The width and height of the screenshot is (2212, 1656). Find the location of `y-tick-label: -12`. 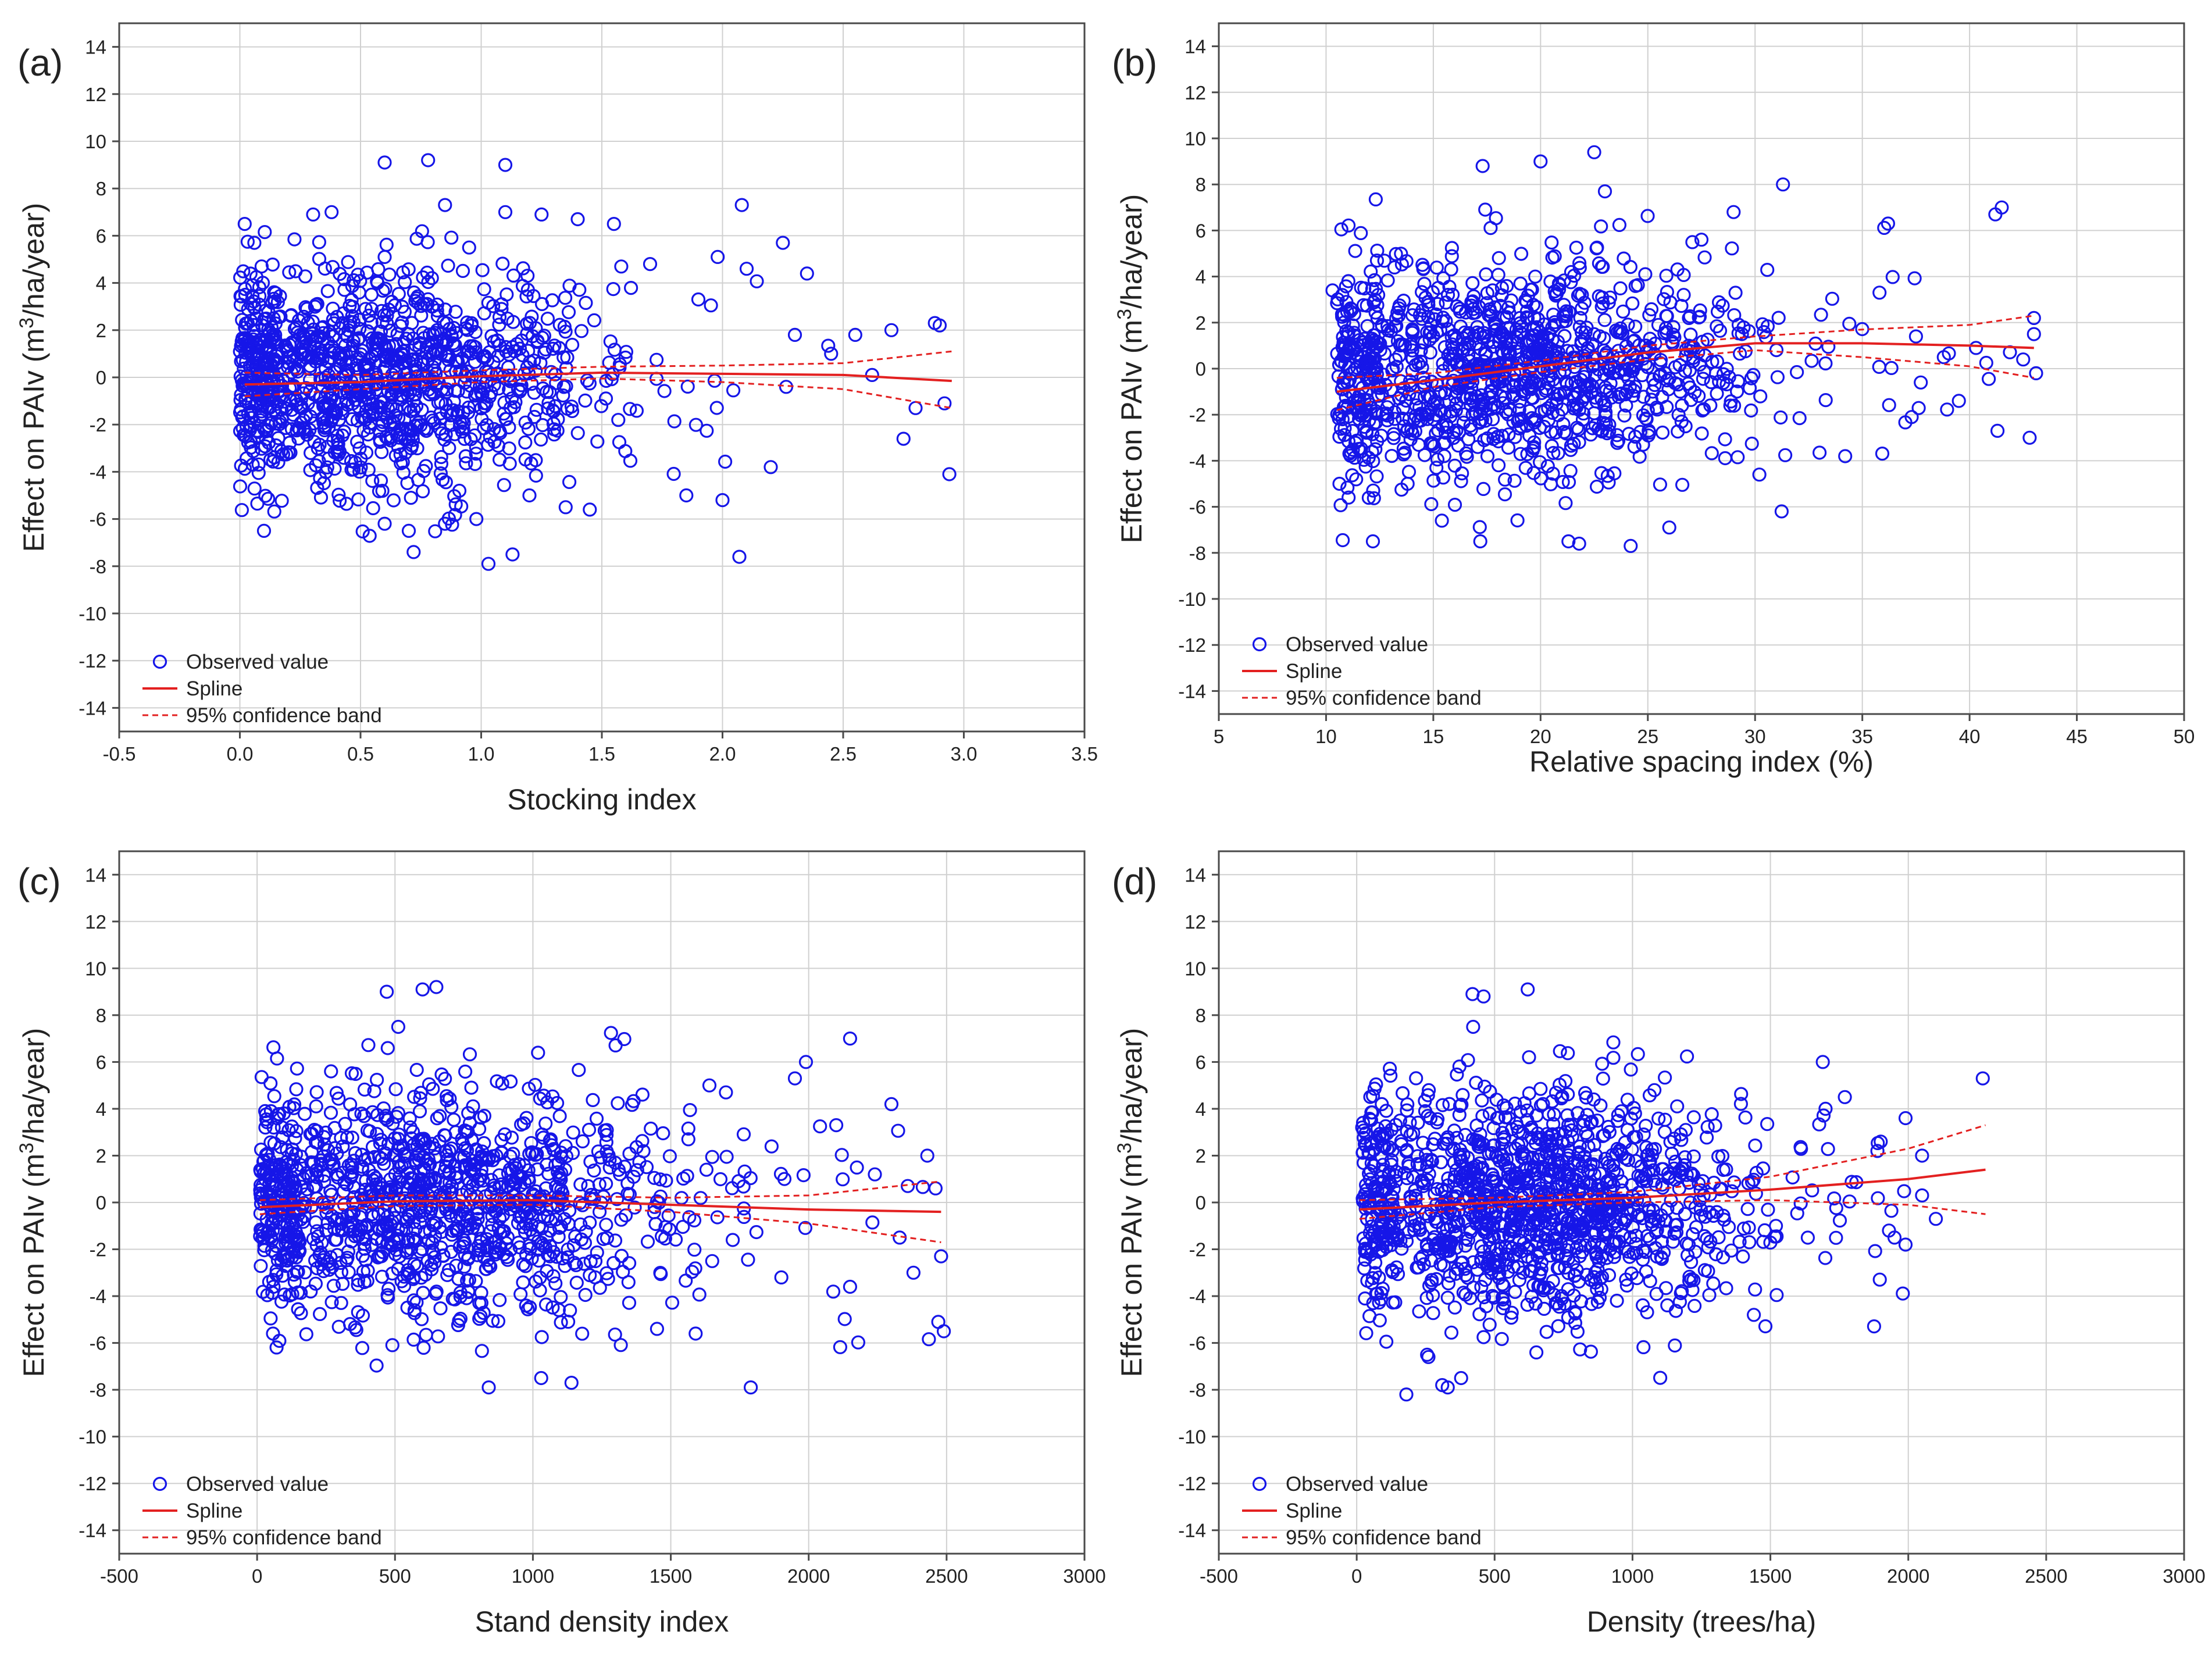

y-tick-label: -12 is located at coordinates (93, 1484).